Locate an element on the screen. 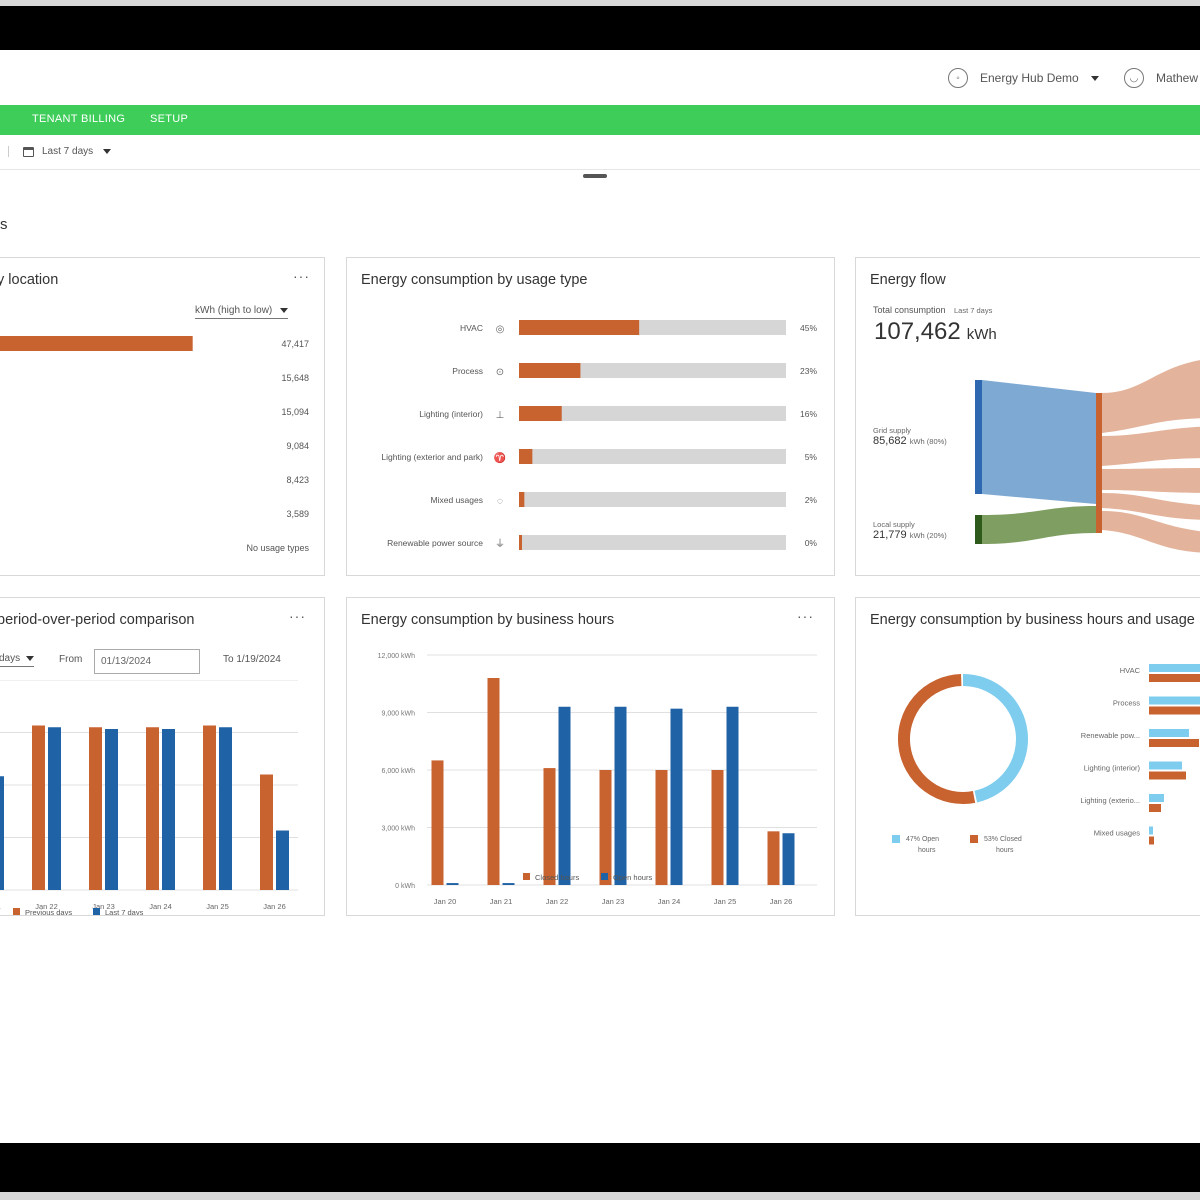 The image size is (1200, 1200). filter-bar: Last 7 days is located at coordinates (600, 152).